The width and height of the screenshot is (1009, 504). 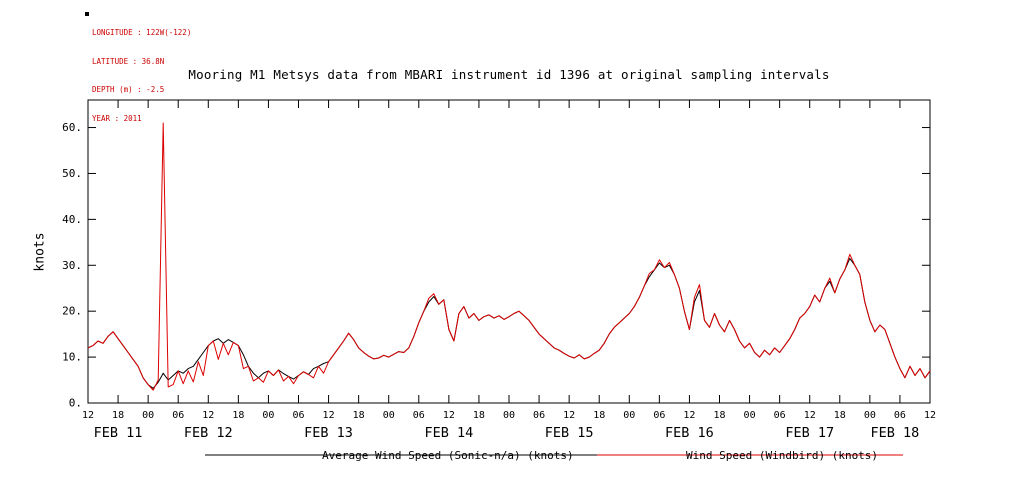 What do you see at coordinates (72, 219) in the screenshot?
I see `y-tick-label: 40.` at bounding box center [72, 219].